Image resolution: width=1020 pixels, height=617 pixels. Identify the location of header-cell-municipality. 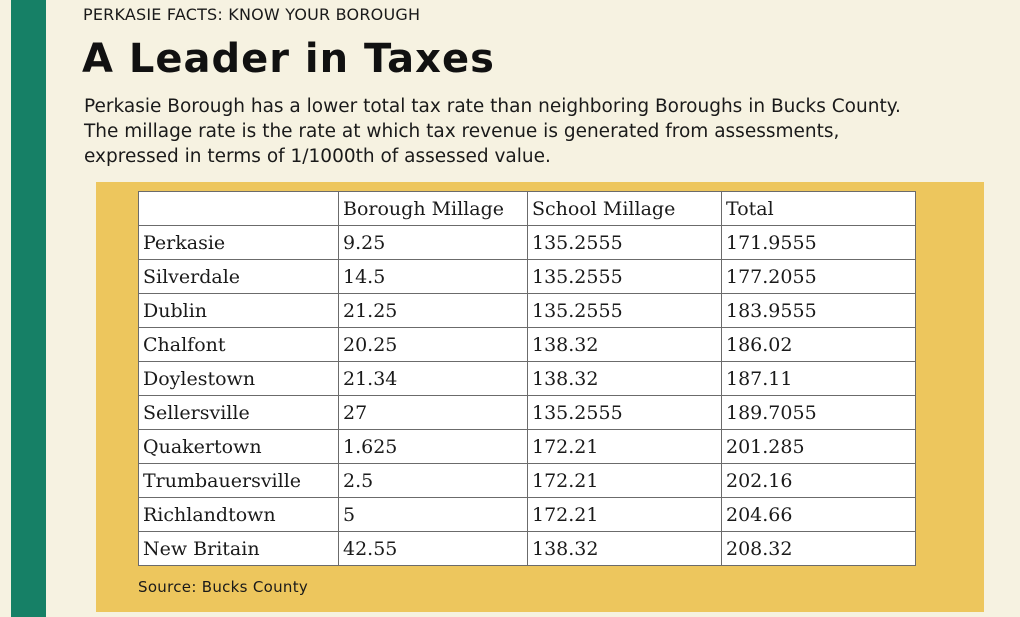
(238, 208).